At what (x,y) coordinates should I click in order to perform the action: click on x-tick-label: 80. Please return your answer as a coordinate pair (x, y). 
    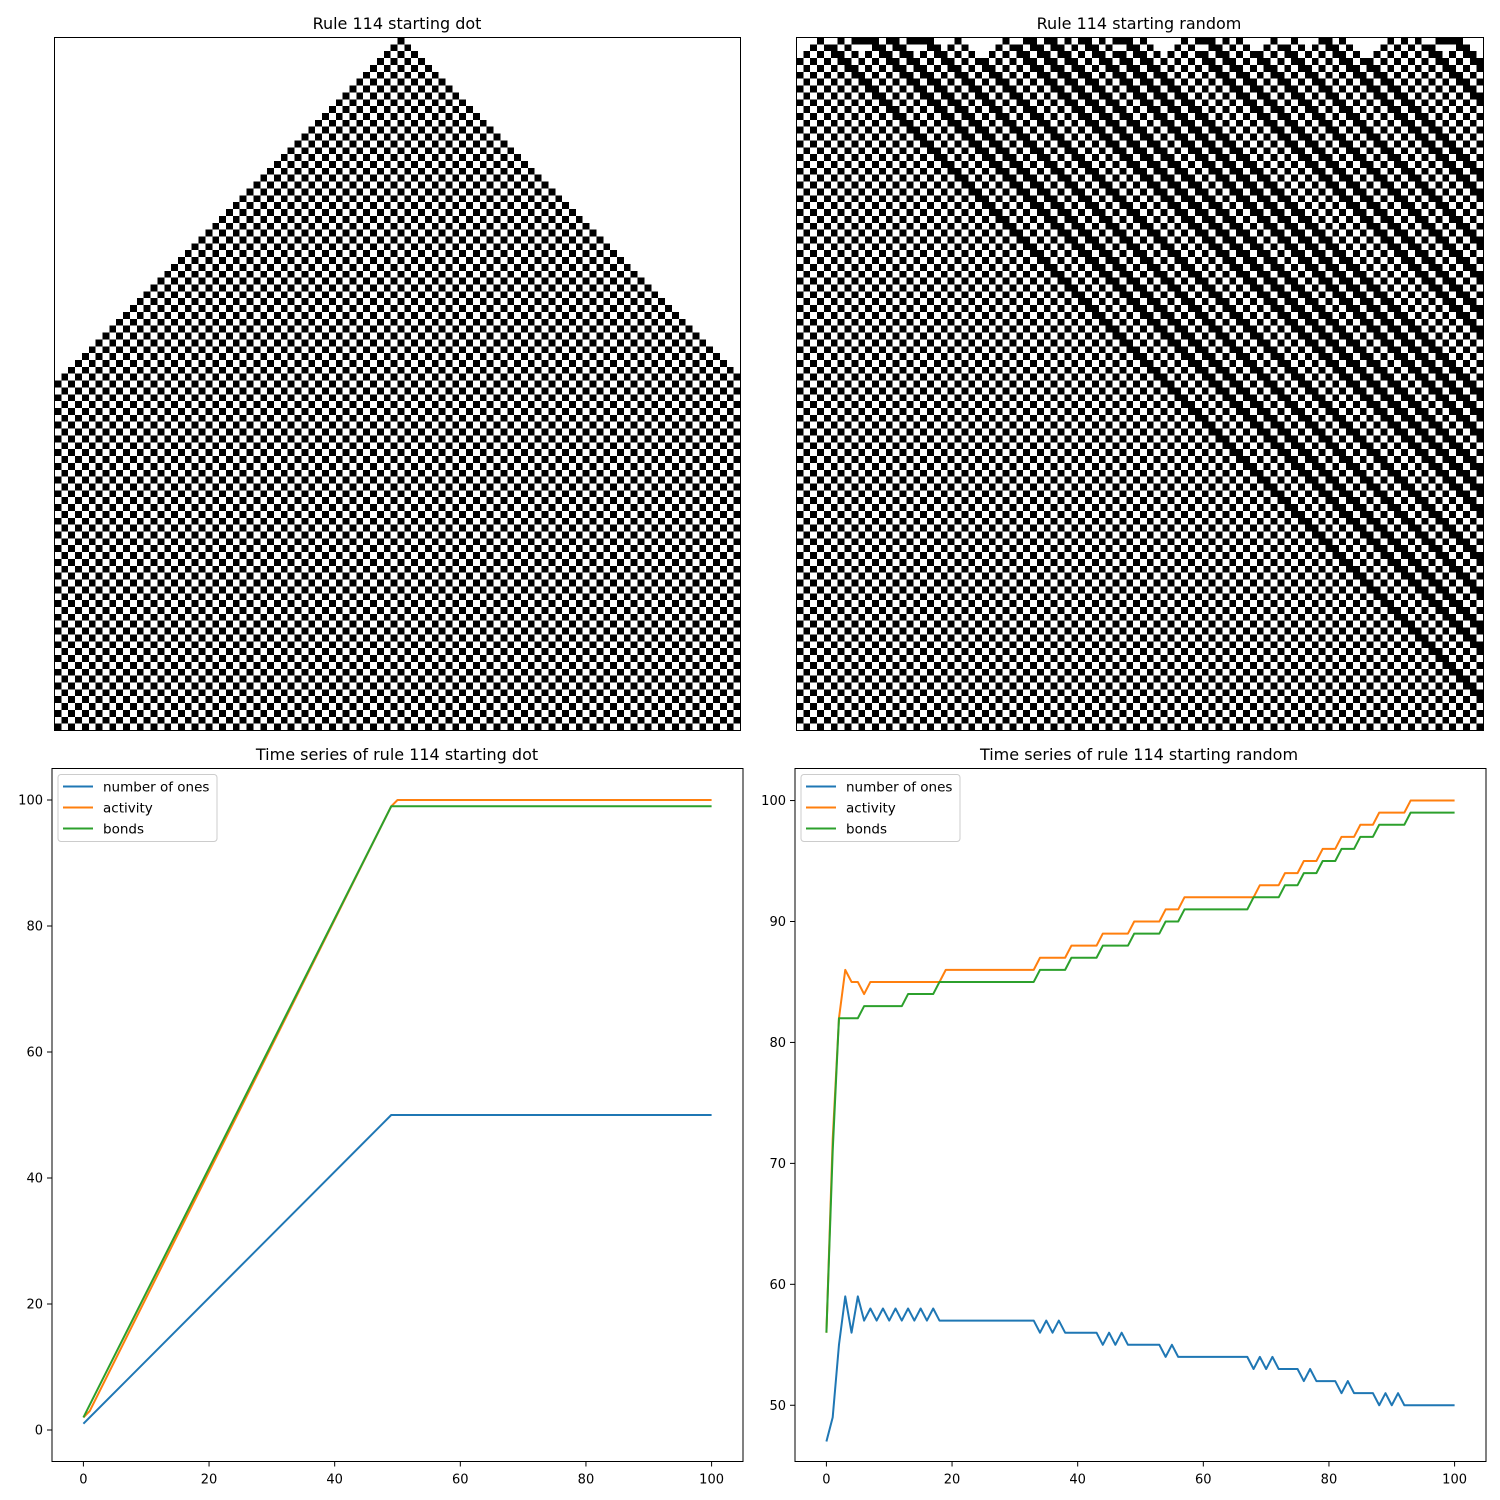
    Looking at the image, I should click on (586, 1480).